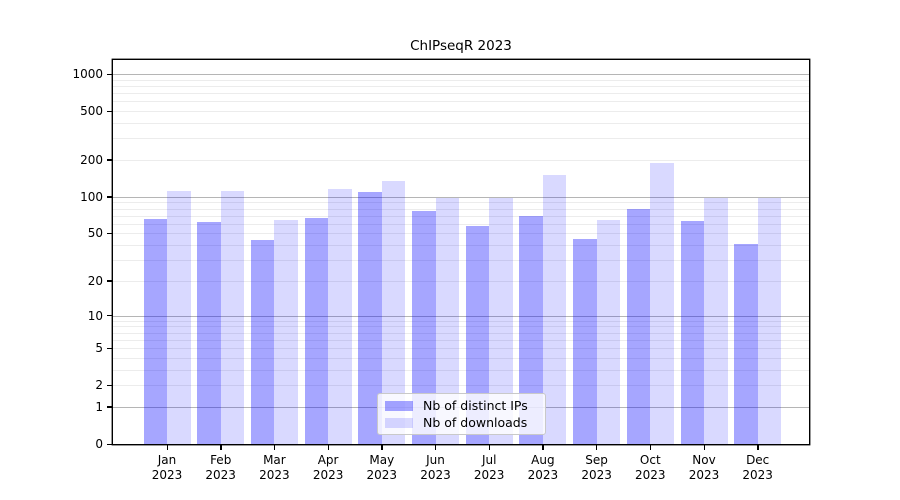  What do you see at coordinates (382, 467) in the screenshot?
I see `x-tick-label: May 2023` at bounding box center [382, 467].